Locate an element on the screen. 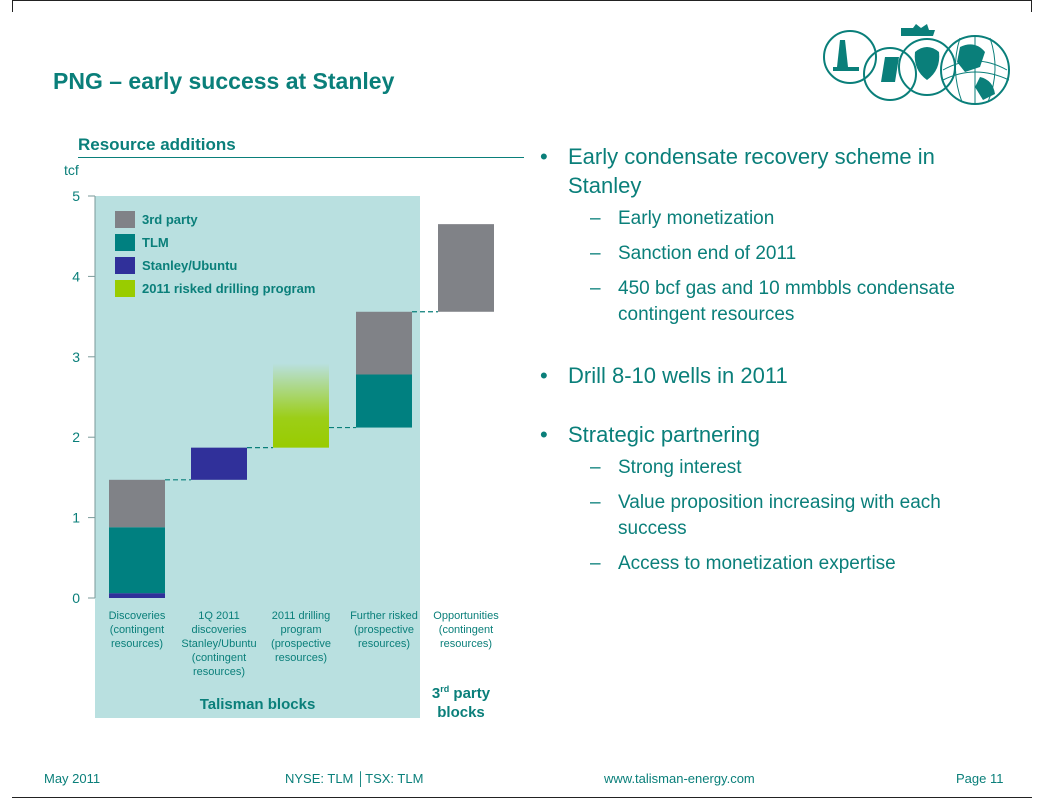 This screenshot has height=801, width=1044. legend-label: Stanley/Ubuntu is located at coordinates (190, 265).